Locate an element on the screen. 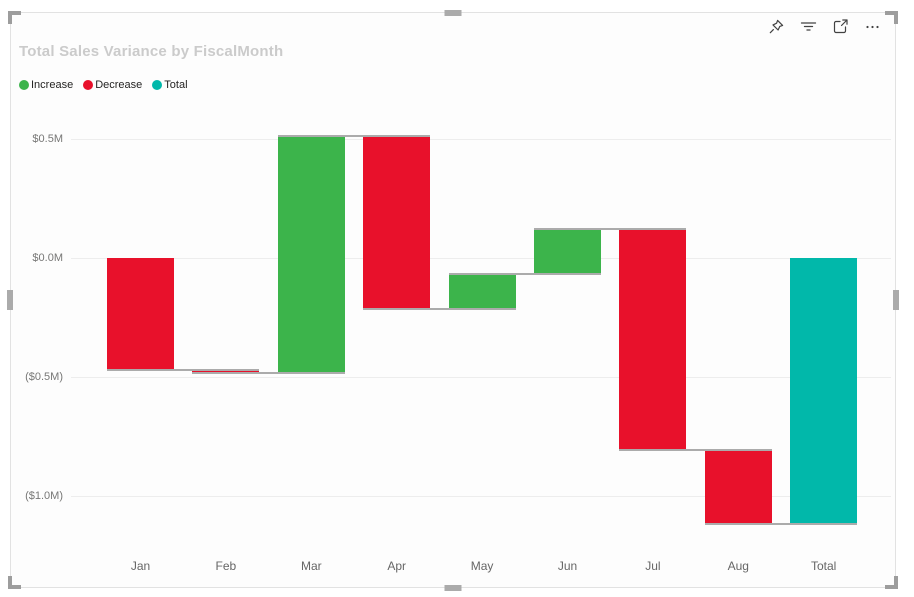 Image resolution: width=914 pixels, height=597 pixels. x-axis-tick-label: Mar is located at coordinates (311, 566).